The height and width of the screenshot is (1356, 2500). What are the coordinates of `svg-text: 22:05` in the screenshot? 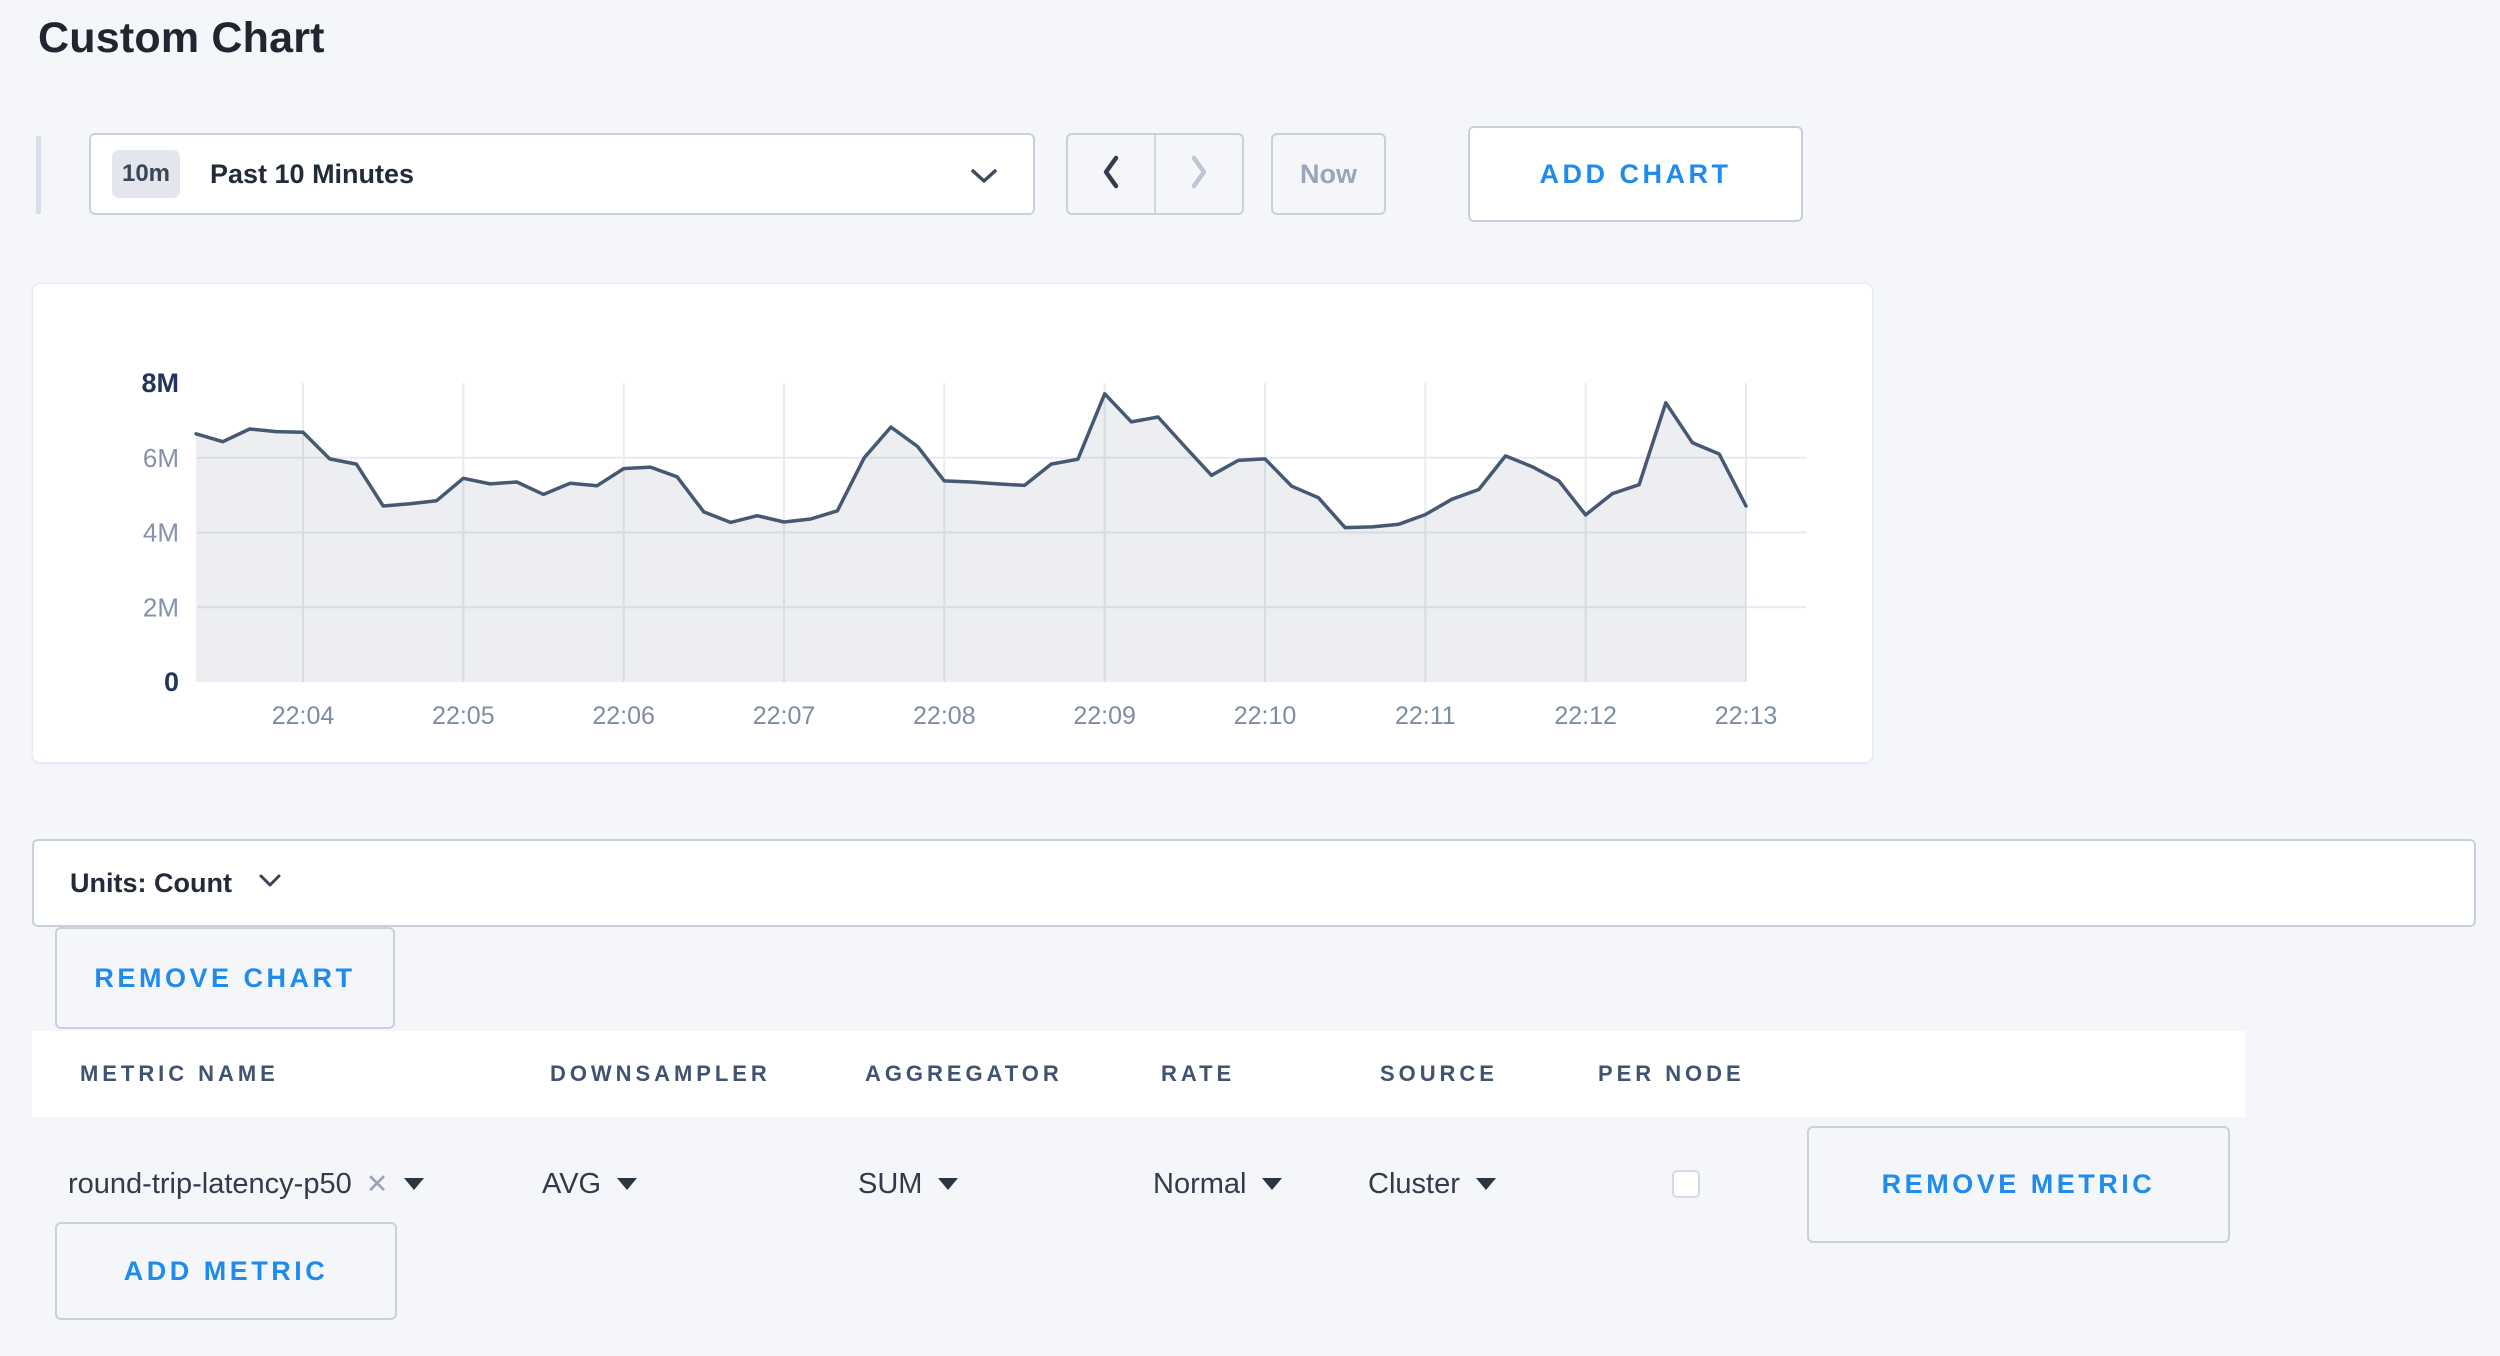 It's located at (463, 716).